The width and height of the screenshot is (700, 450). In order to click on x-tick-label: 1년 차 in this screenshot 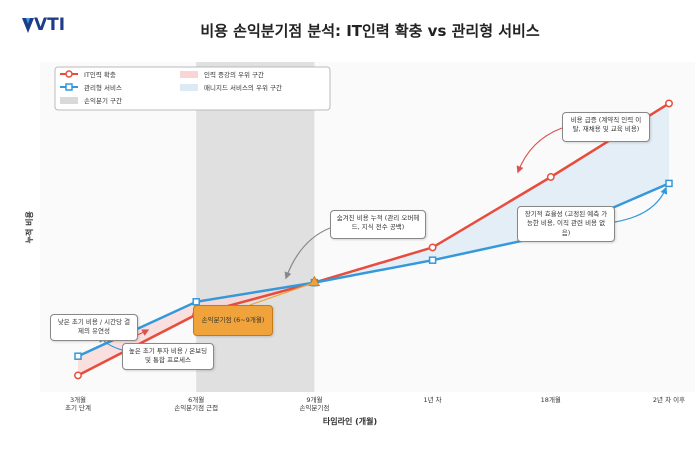, I will do `click(432, 400)`.